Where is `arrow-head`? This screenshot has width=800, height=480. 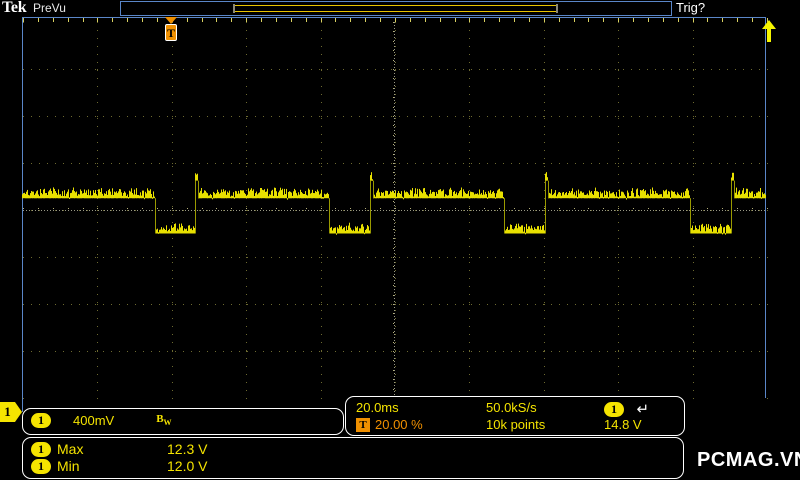
arrow-head is located at coordinates (769, 24).